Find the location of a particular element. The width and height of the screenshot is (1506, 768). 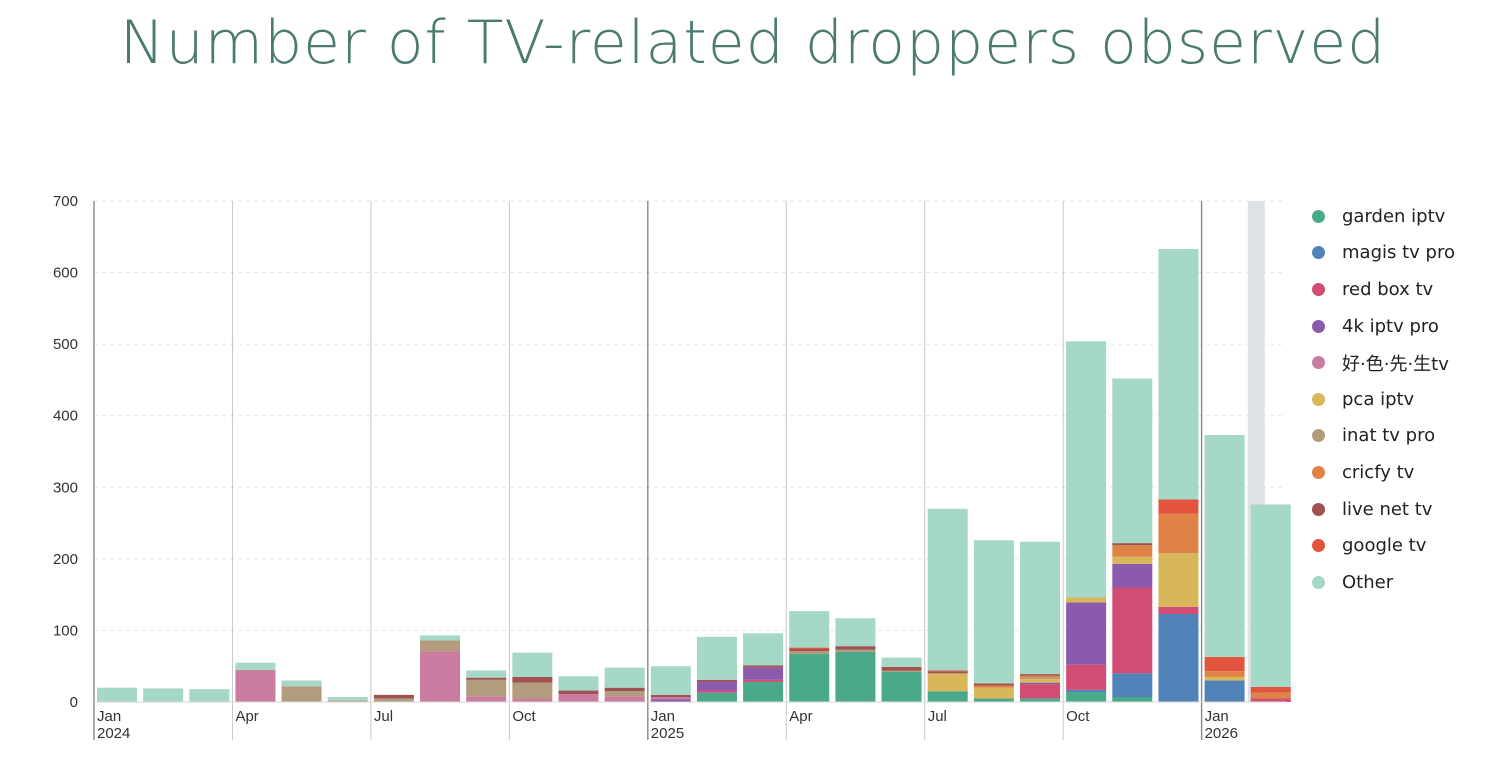

legend-item: cricfy tv is located at coordinates (1383, 472).